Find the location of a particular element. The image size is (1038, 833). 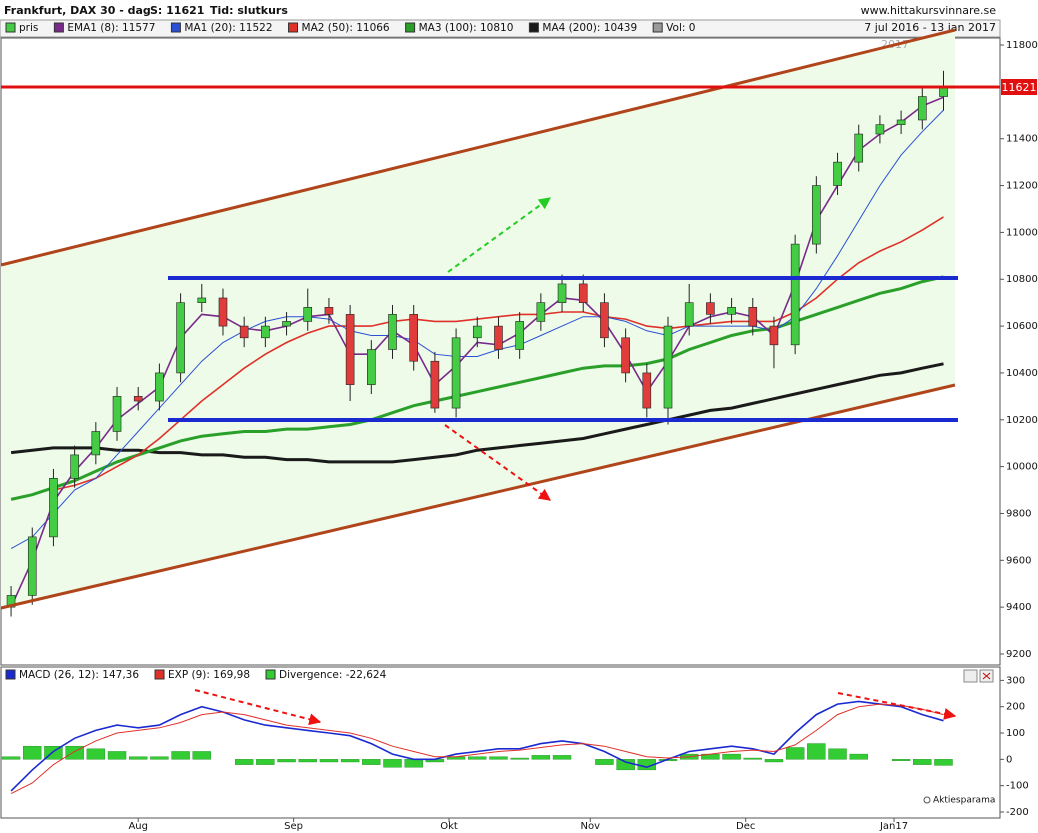

x-tick-label: Sep is located at coordinates (293, 826).